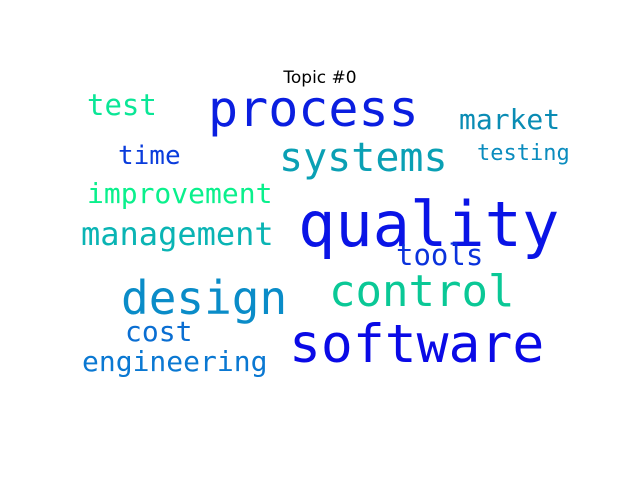  I want to click on word-quality: quality, so click(429, 224).